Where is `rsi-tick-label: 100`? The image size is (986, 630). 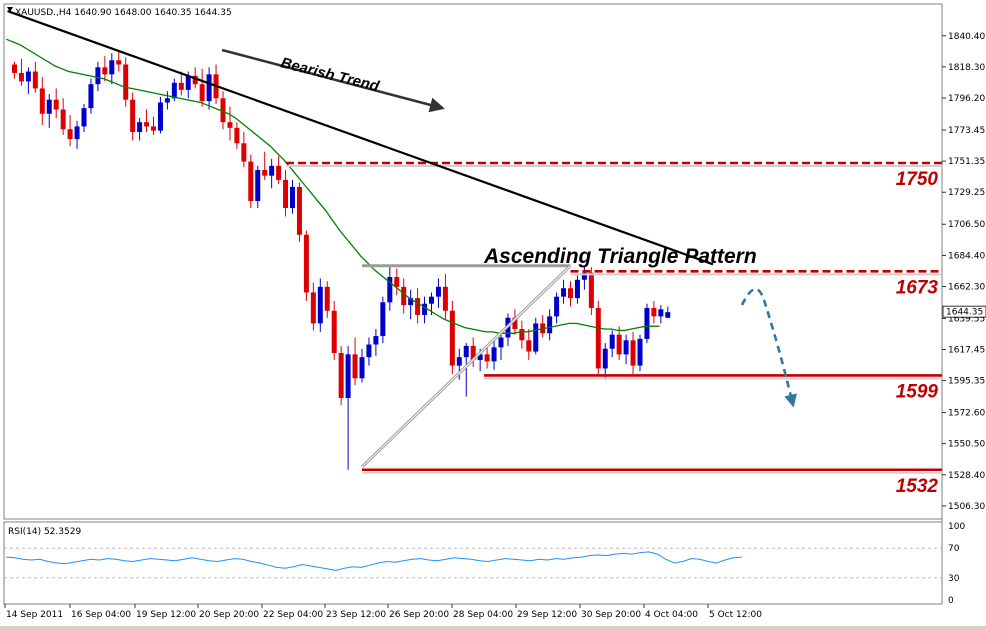 rsi-tick-label: 100 is located at coordinates (956, 527).